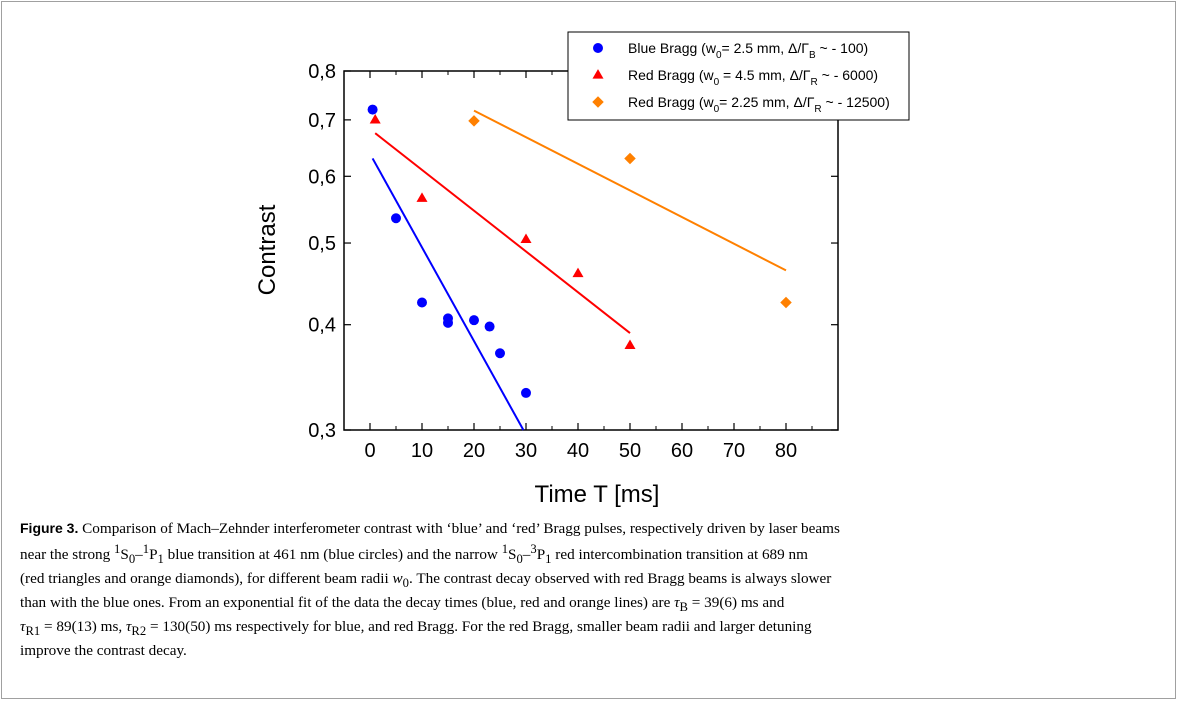  I want to click on legend-text-part: = 2.25 mm, Δ/Γ, so click(767, 102).